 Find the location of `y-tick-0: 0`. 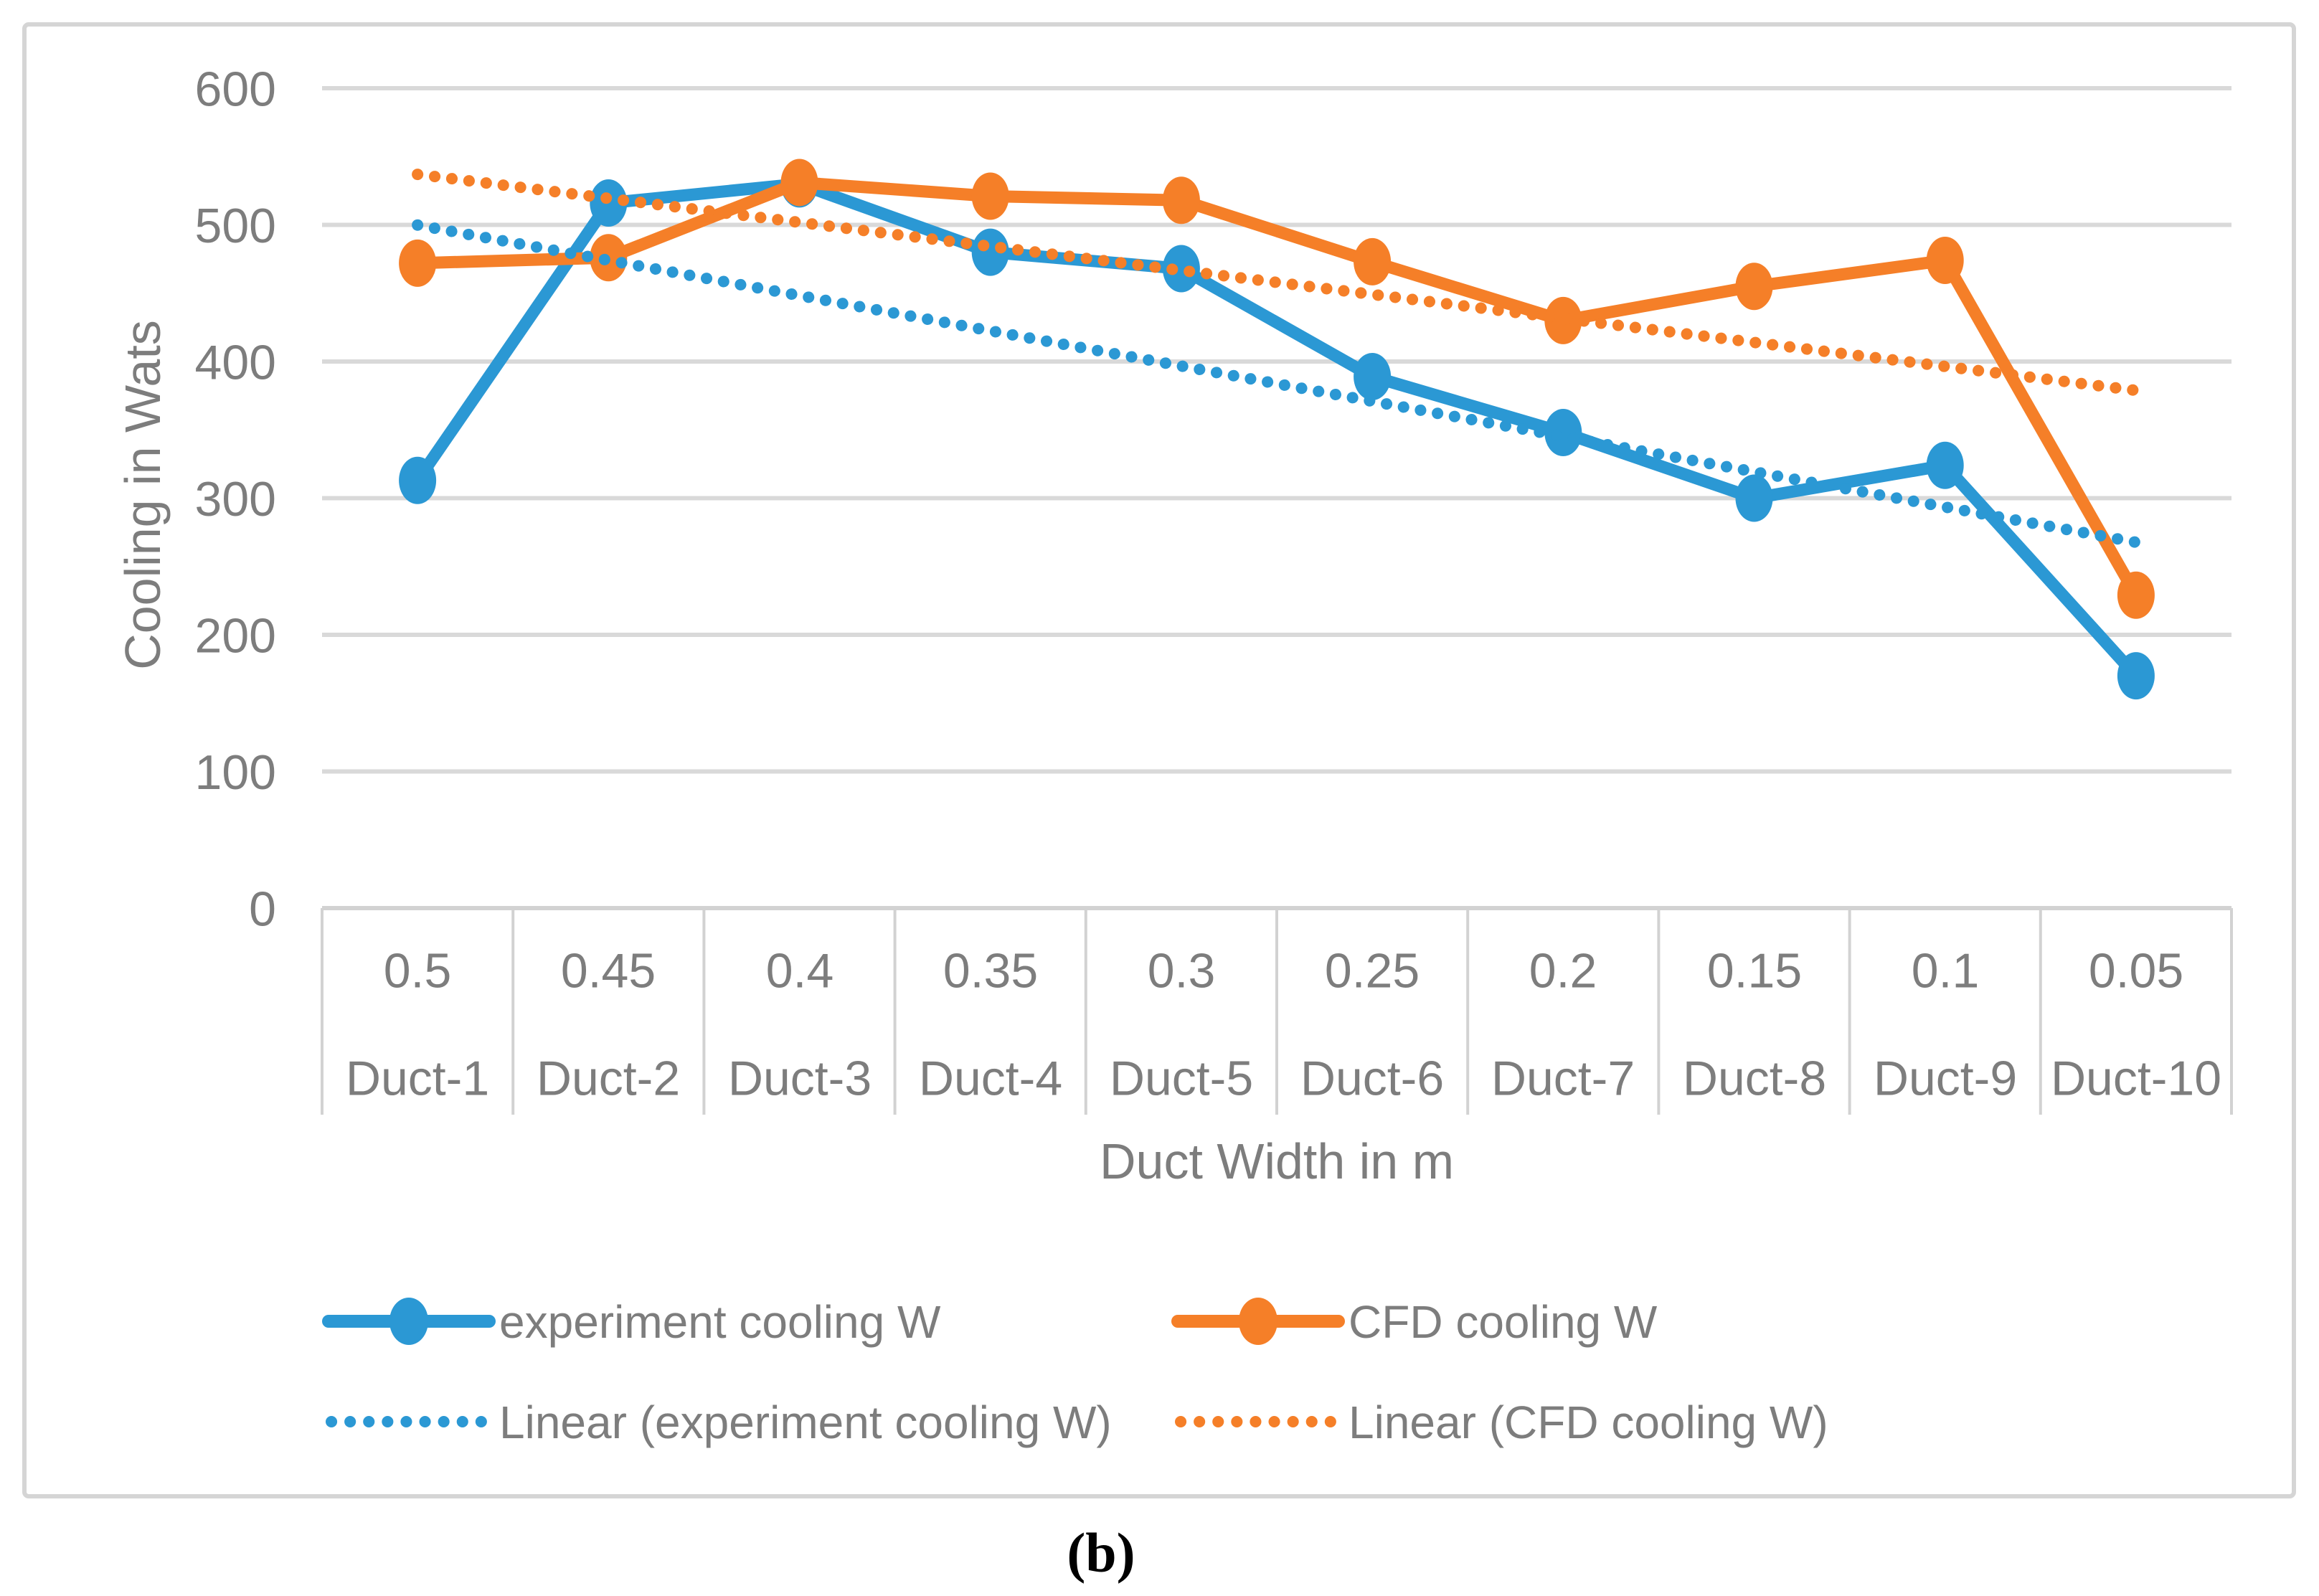

y-tick-0: 0 is located at coordinates (262, 909).